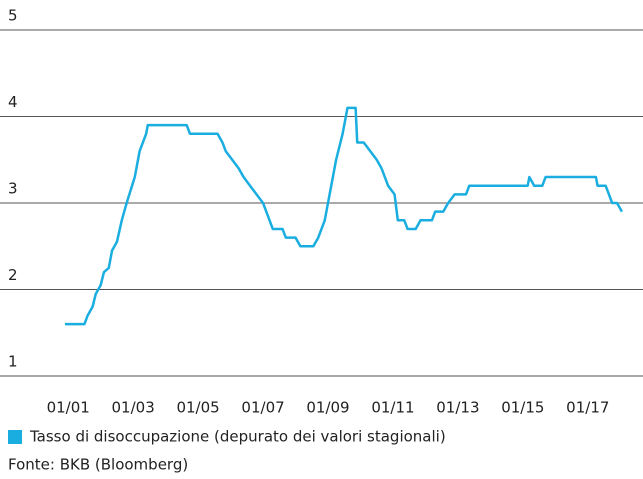 The width and height of the screenshot is (643, 479). What do you see at coordinates (13, 275) in the screenshot?
I see `y-tick-label: 2` at bounding box center [13, 275].